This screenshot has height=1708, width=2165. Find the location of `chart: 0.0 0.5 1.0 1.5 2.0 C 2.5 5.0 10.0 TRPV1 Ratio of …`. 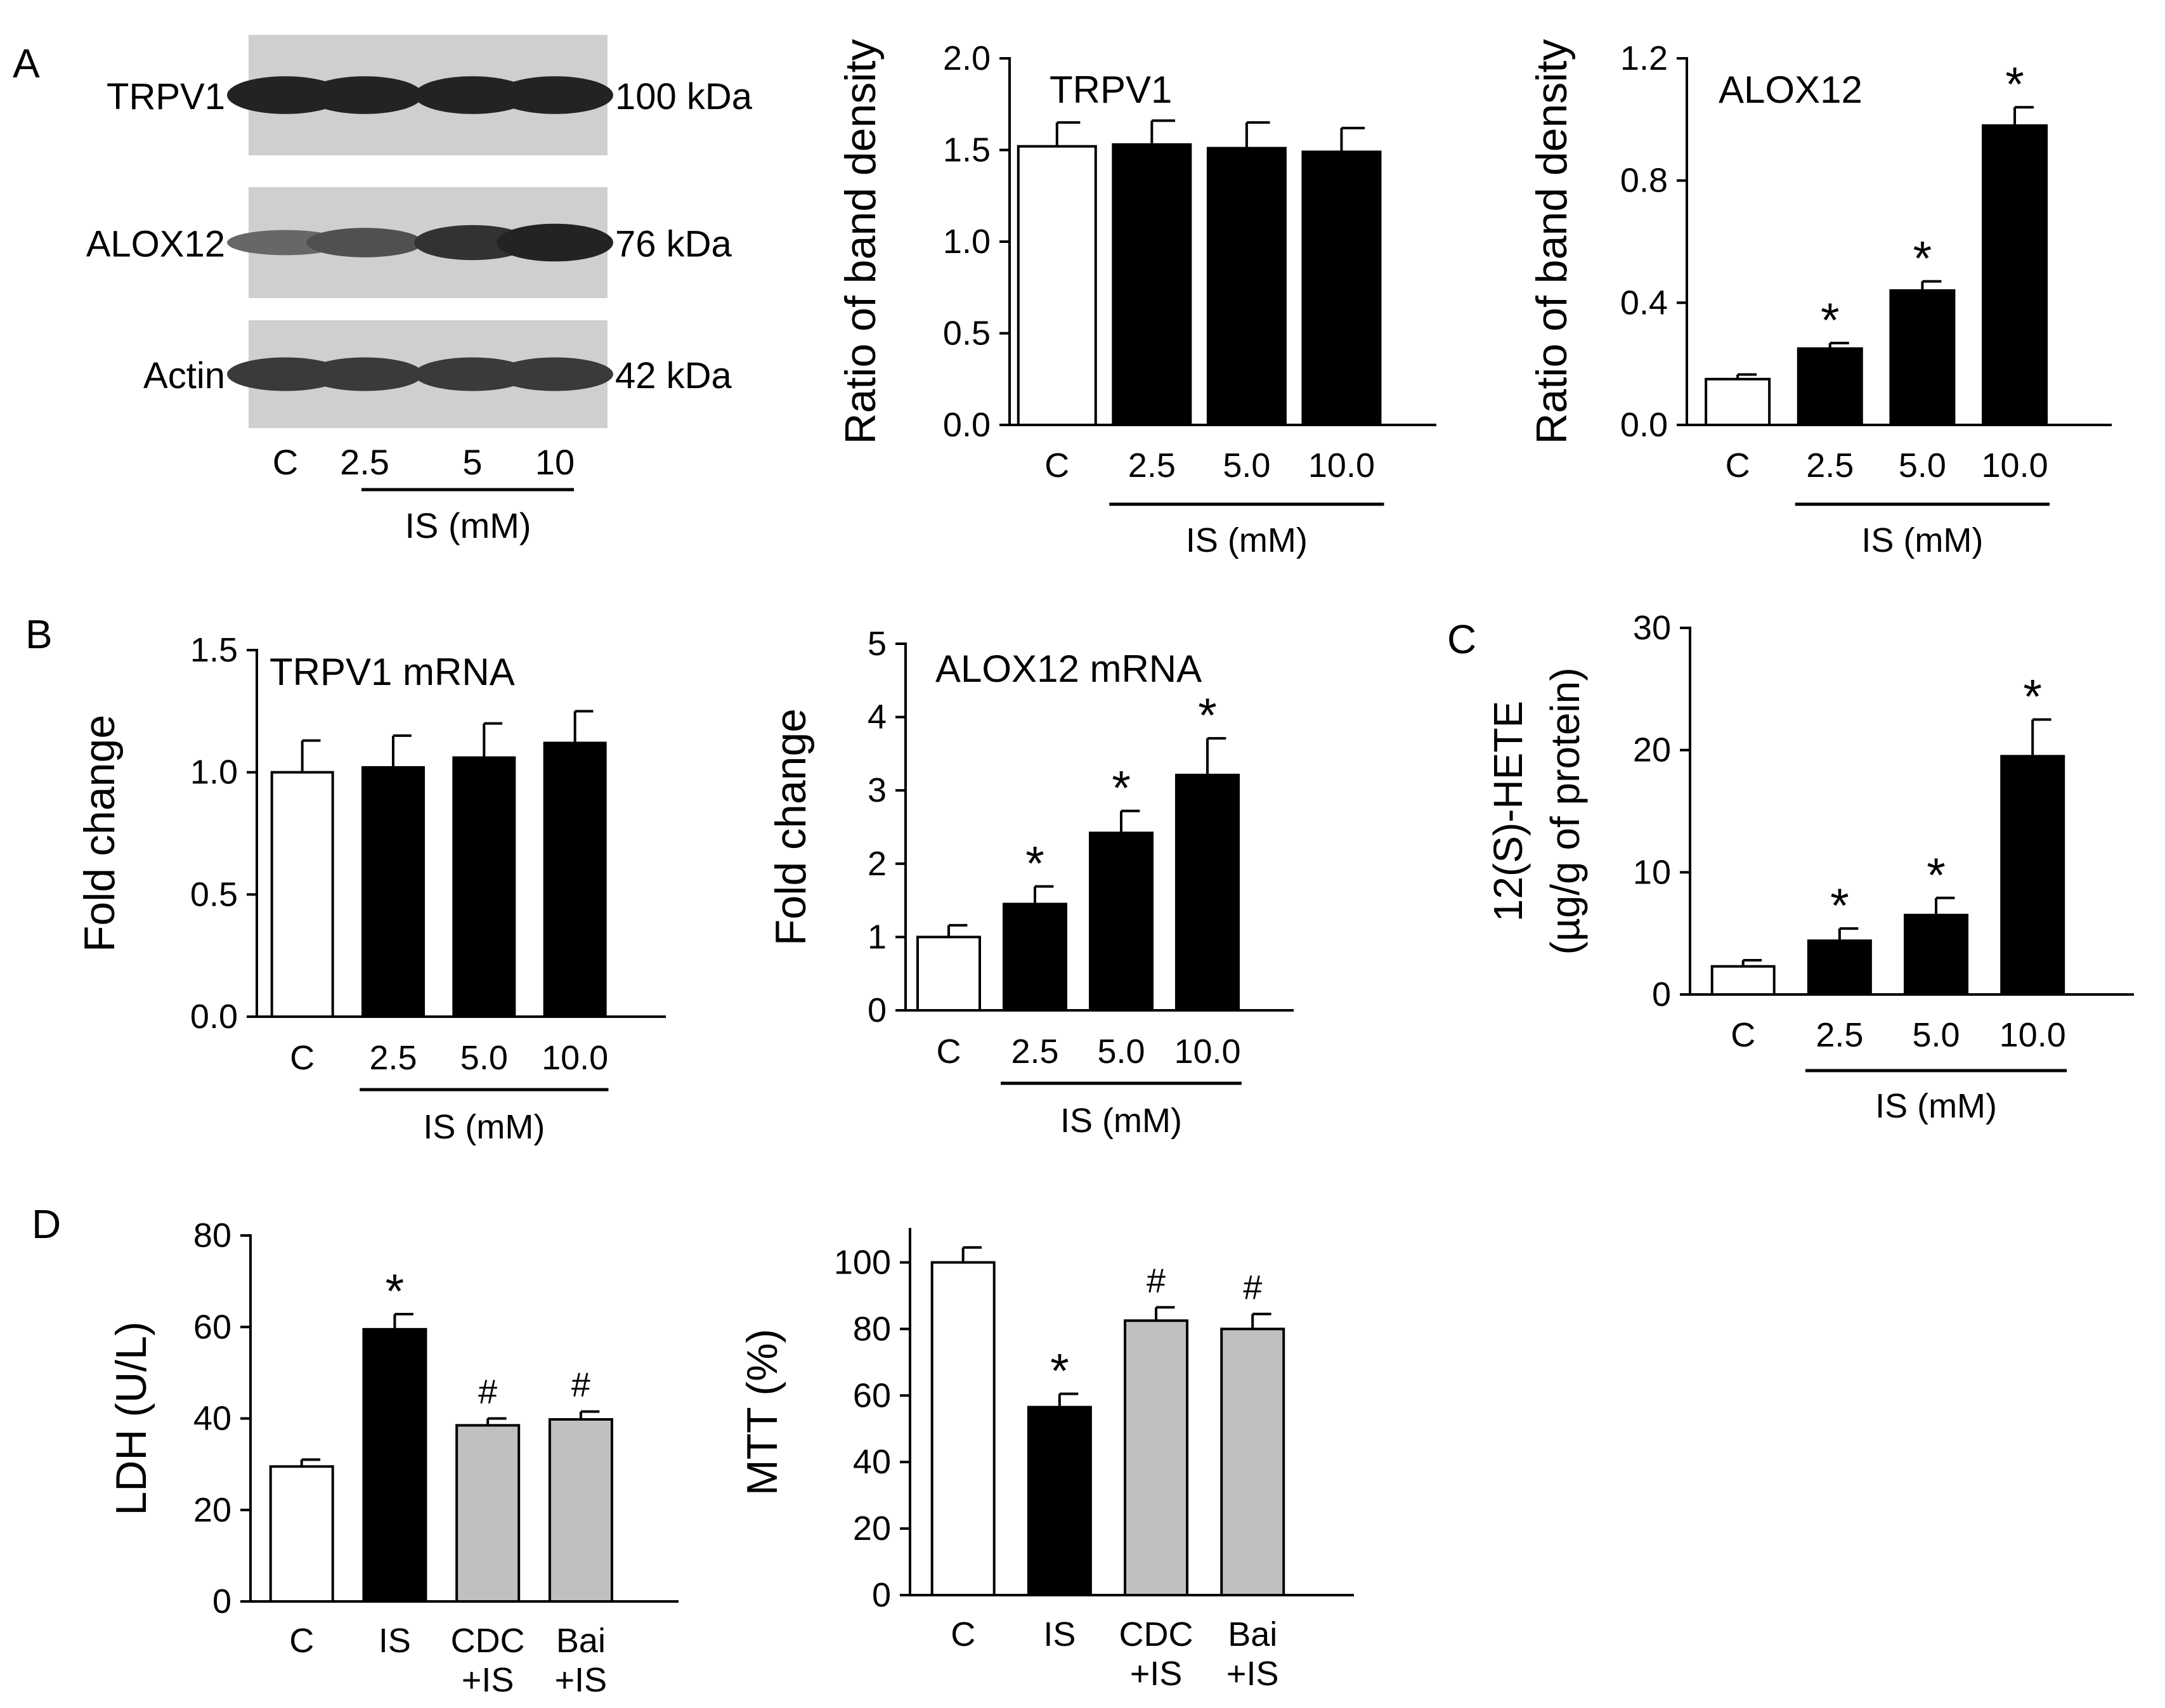

chart: 0.0 0.5 1.0 1.5 2.0 C 2.5 5.0 10.0 TRPV1 Ratio of … is located at coordinates (1136, 299).